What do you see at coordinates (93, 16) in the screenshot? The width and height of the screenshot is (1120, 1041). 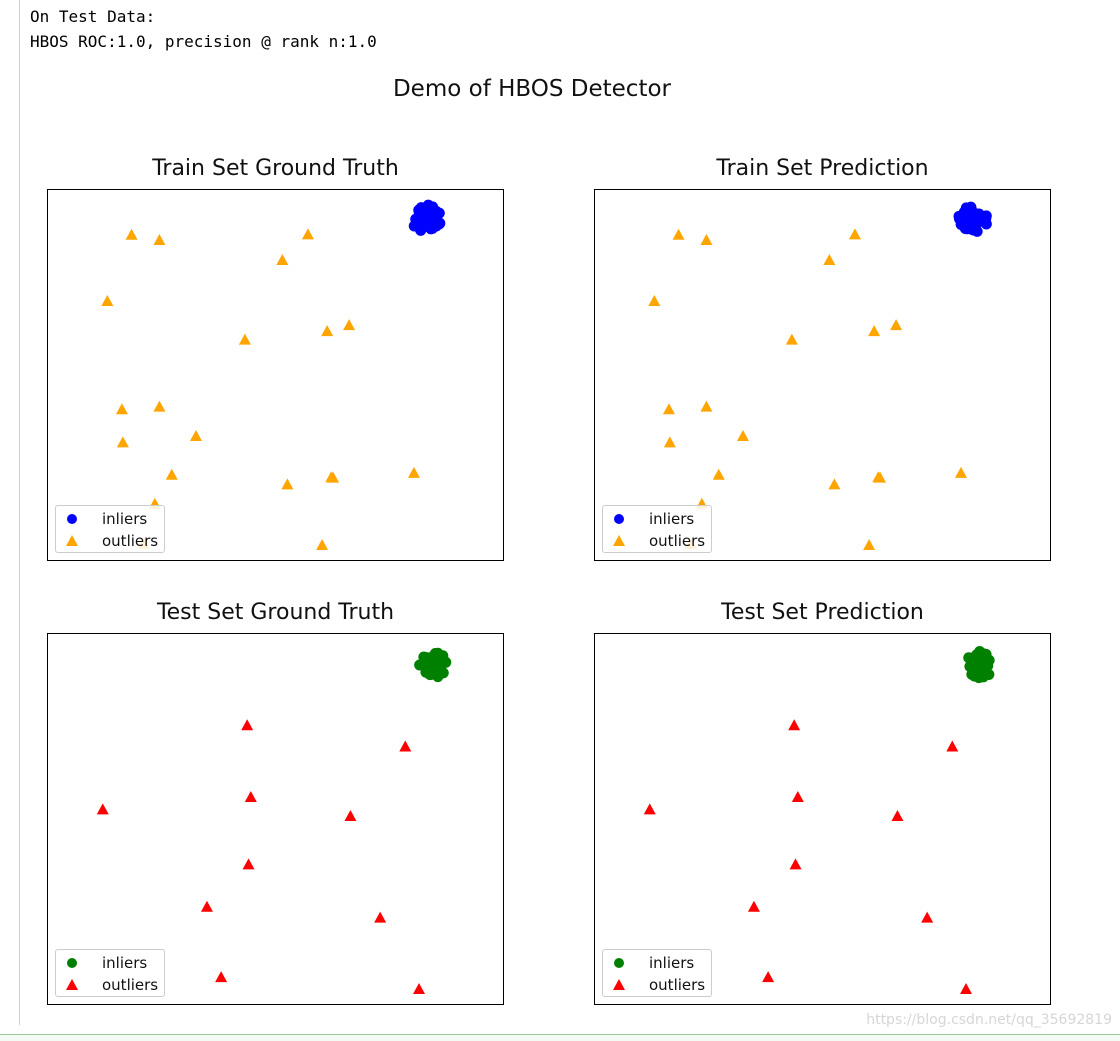 I see `output-line: On Test Data:` at bounding box center [93, 16].